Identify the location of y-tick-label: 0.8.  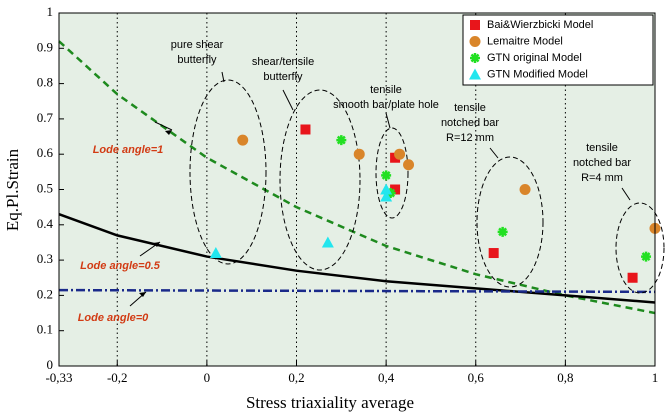
(45, 82).